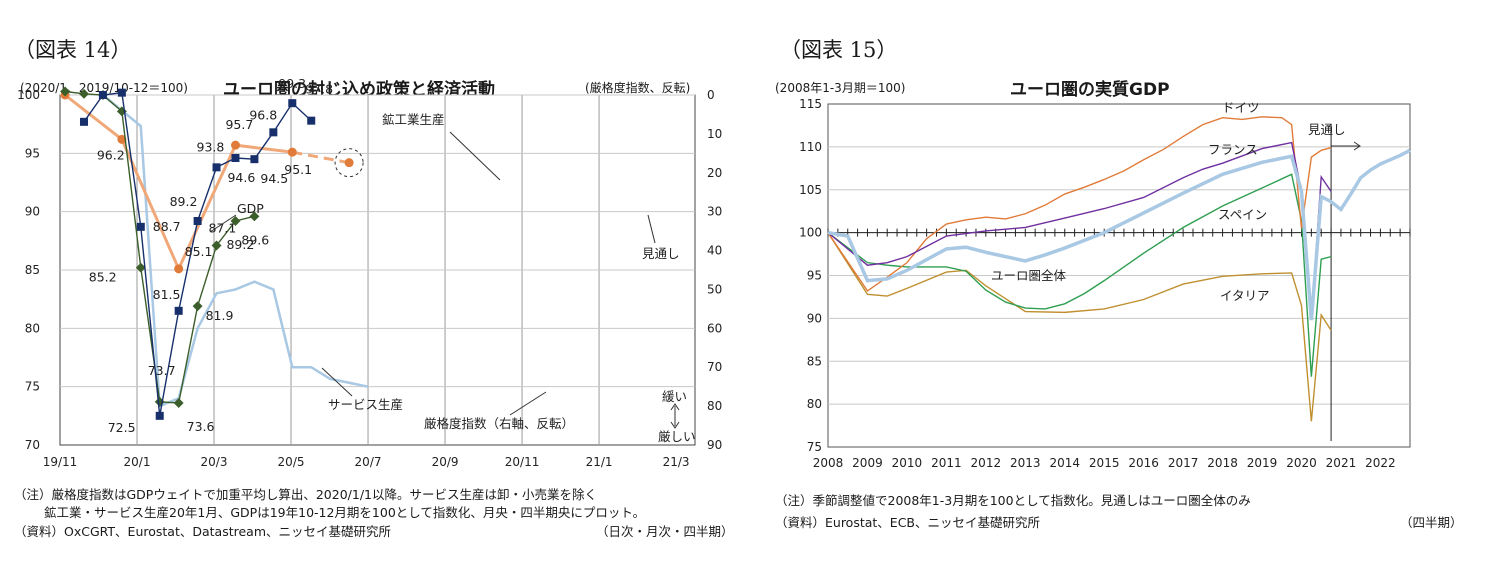 The height and width of the screenshot is (577, 1486). What do you see at coordinates (714, 328) in the screenshot?
I see `y-right-tick-label: 60` at bounding box center [714, 328].